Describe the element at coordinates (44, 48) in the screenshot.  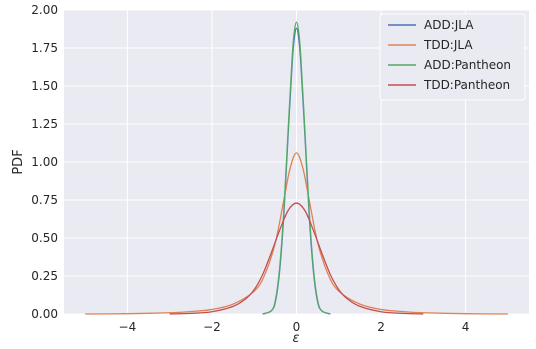
I see `y-tick-label: 1.75` at that location.